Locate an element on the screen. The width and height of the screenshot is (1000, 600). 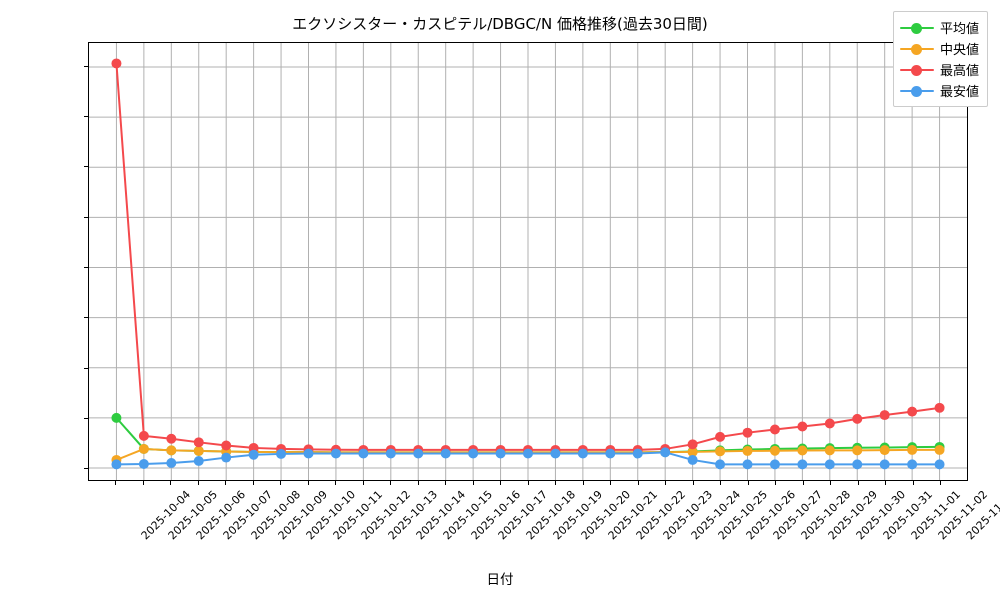
legend-label: 最高値 is located at coordinates (959, 71).